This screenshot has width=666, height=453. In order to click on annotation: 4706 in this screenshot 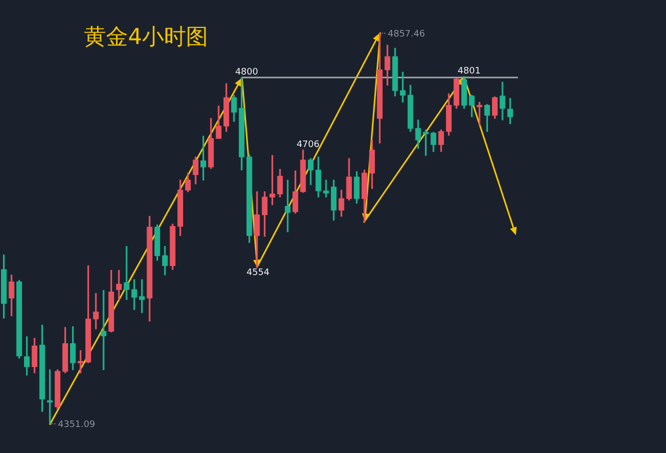, I will do `click(308, 145)`.